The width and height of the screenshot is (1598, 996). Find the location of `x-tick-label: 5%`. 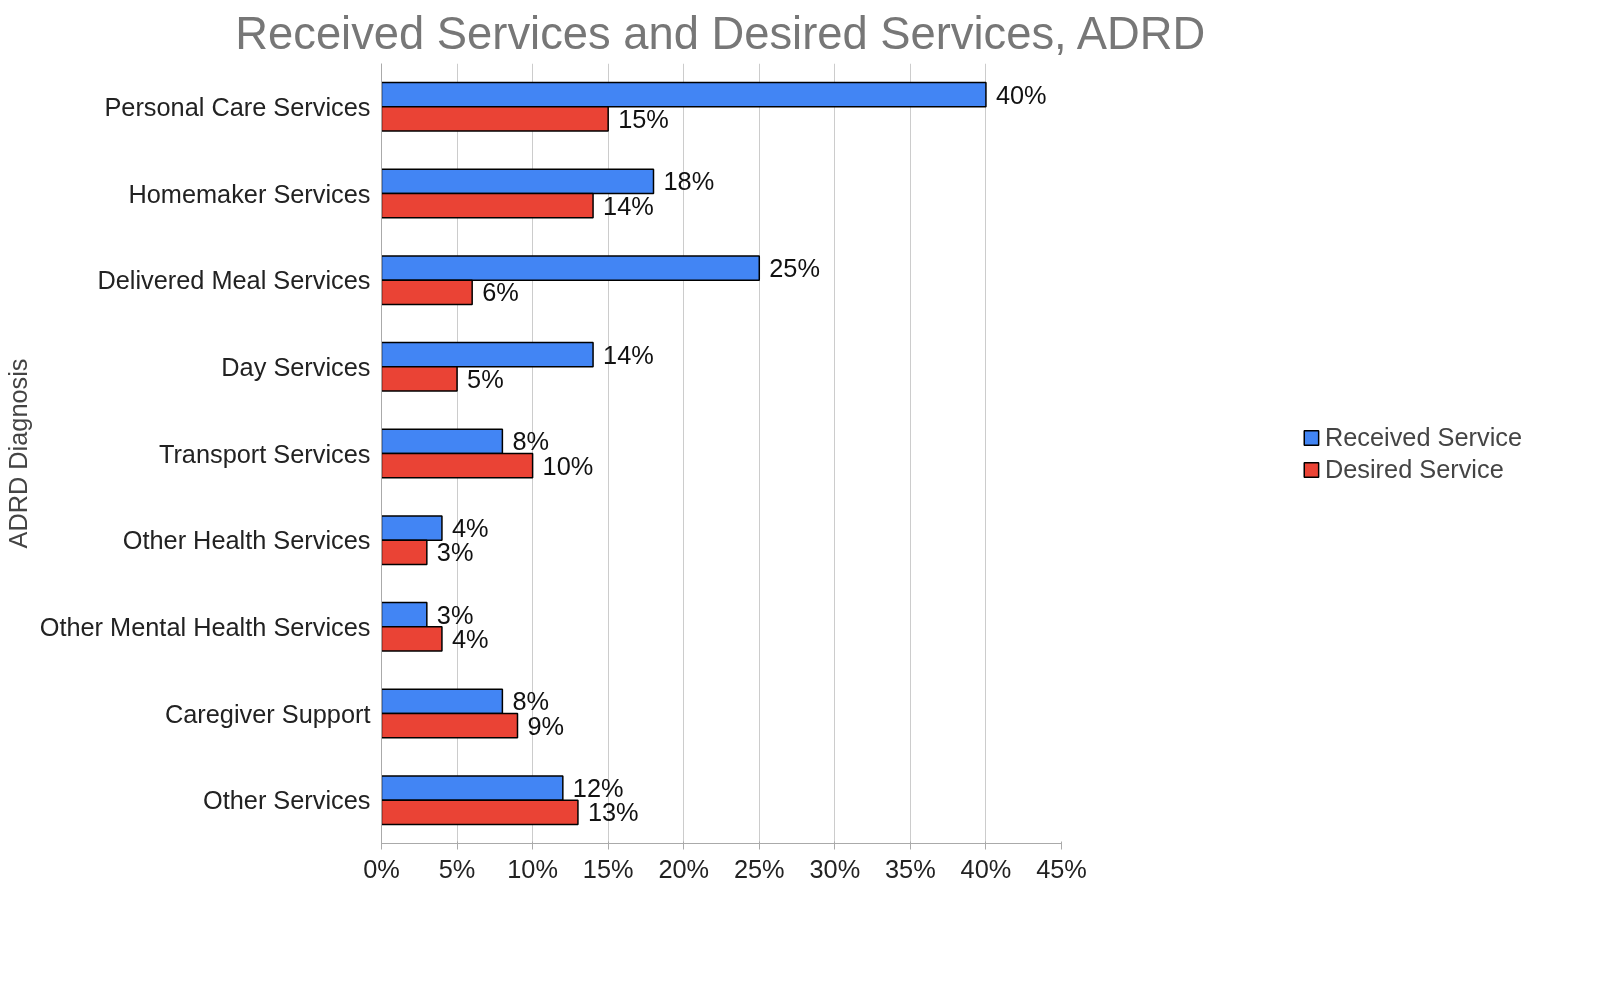

x-tick-label: 5% is located at coordinates (457, 868).